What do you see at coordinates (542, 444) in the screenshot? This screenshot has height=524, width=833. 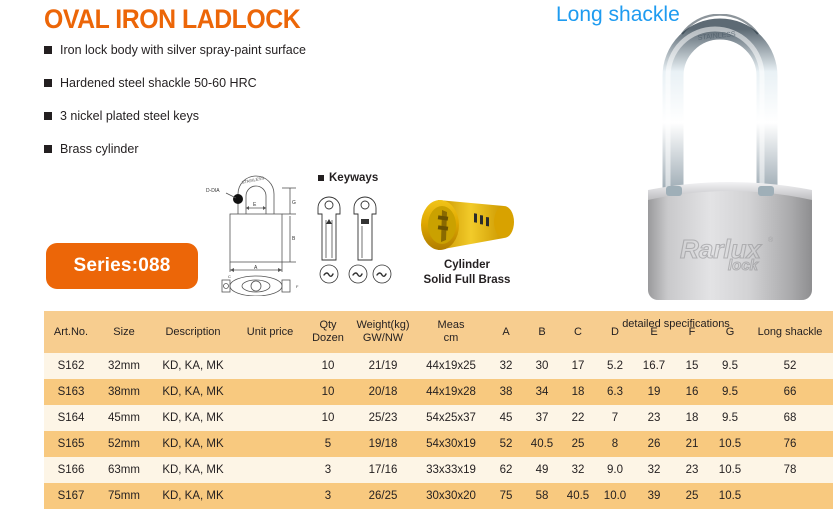 I see `cell-B: 40.5` at bounding box center [542, 444].